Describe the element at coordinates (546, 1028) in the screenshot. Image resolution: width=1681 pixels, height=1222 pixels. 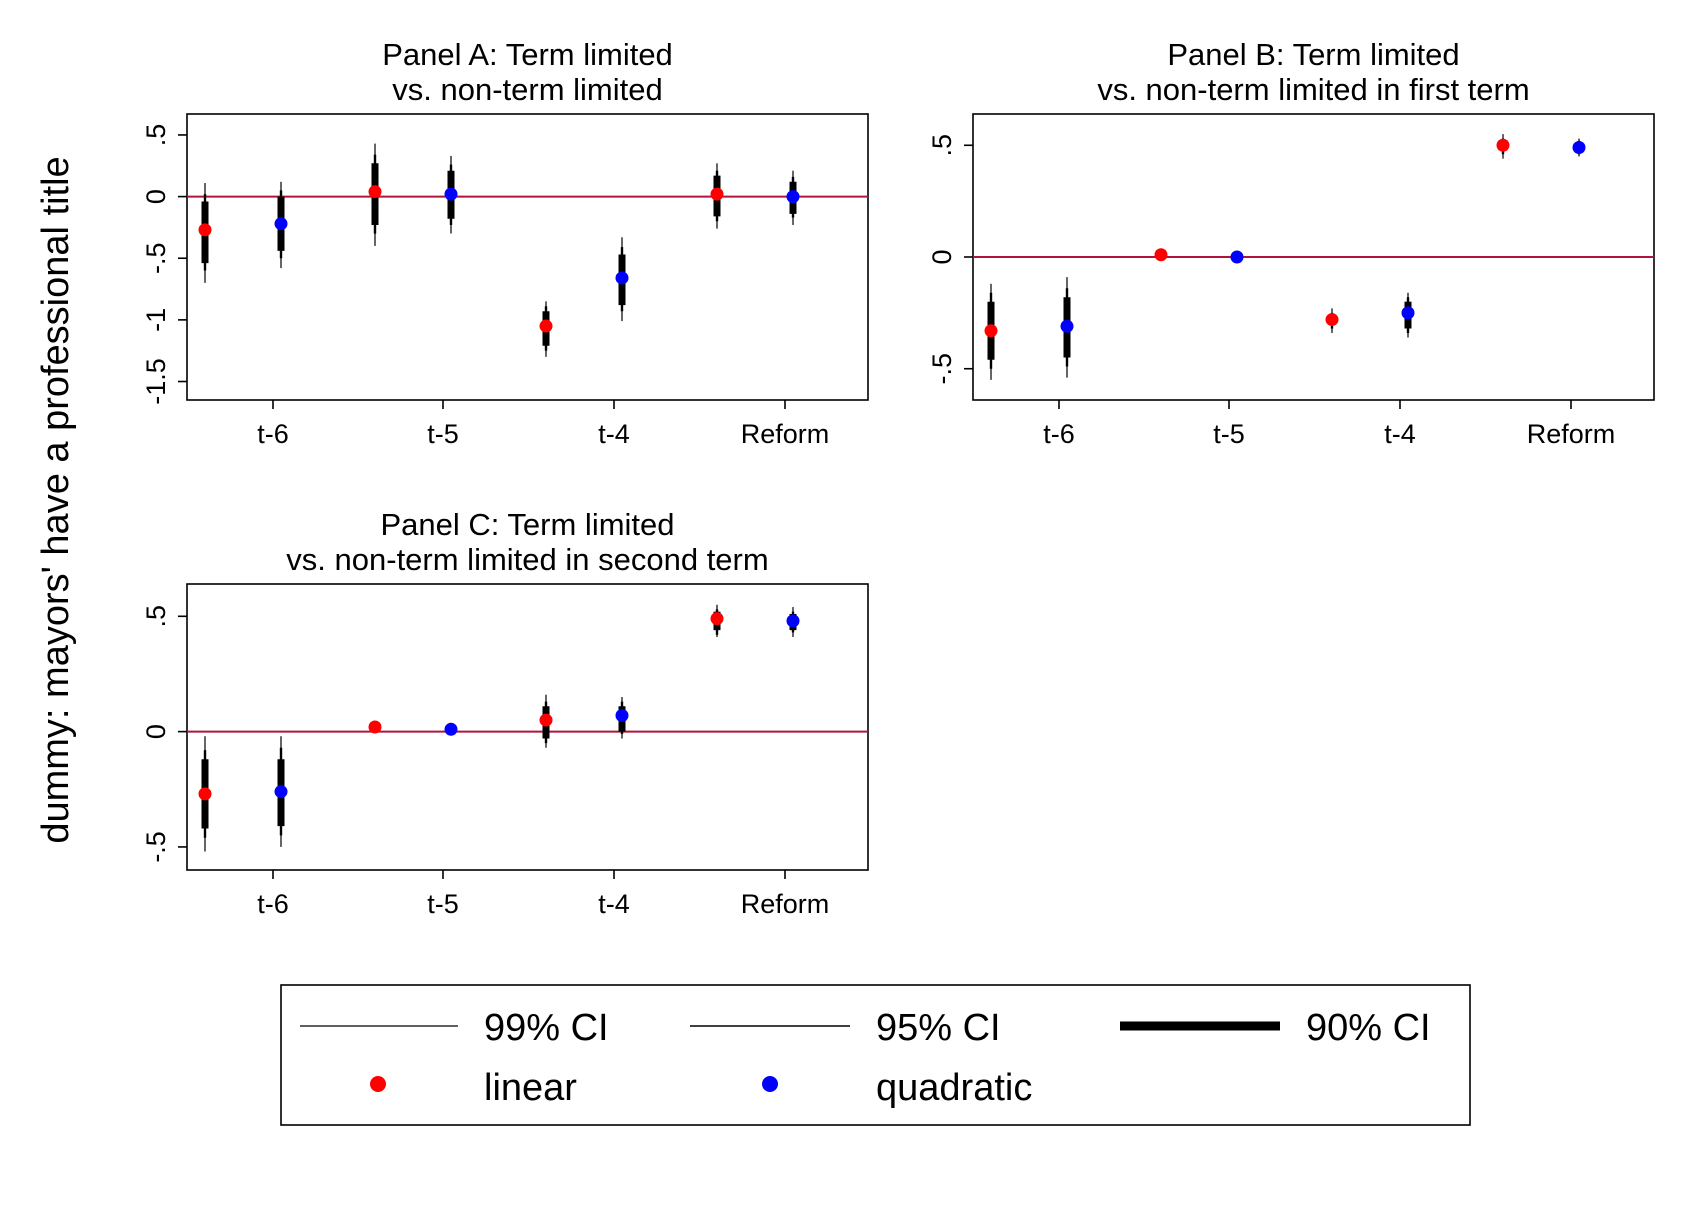
I see `legend-ci99-label: 99% CI` at that location.